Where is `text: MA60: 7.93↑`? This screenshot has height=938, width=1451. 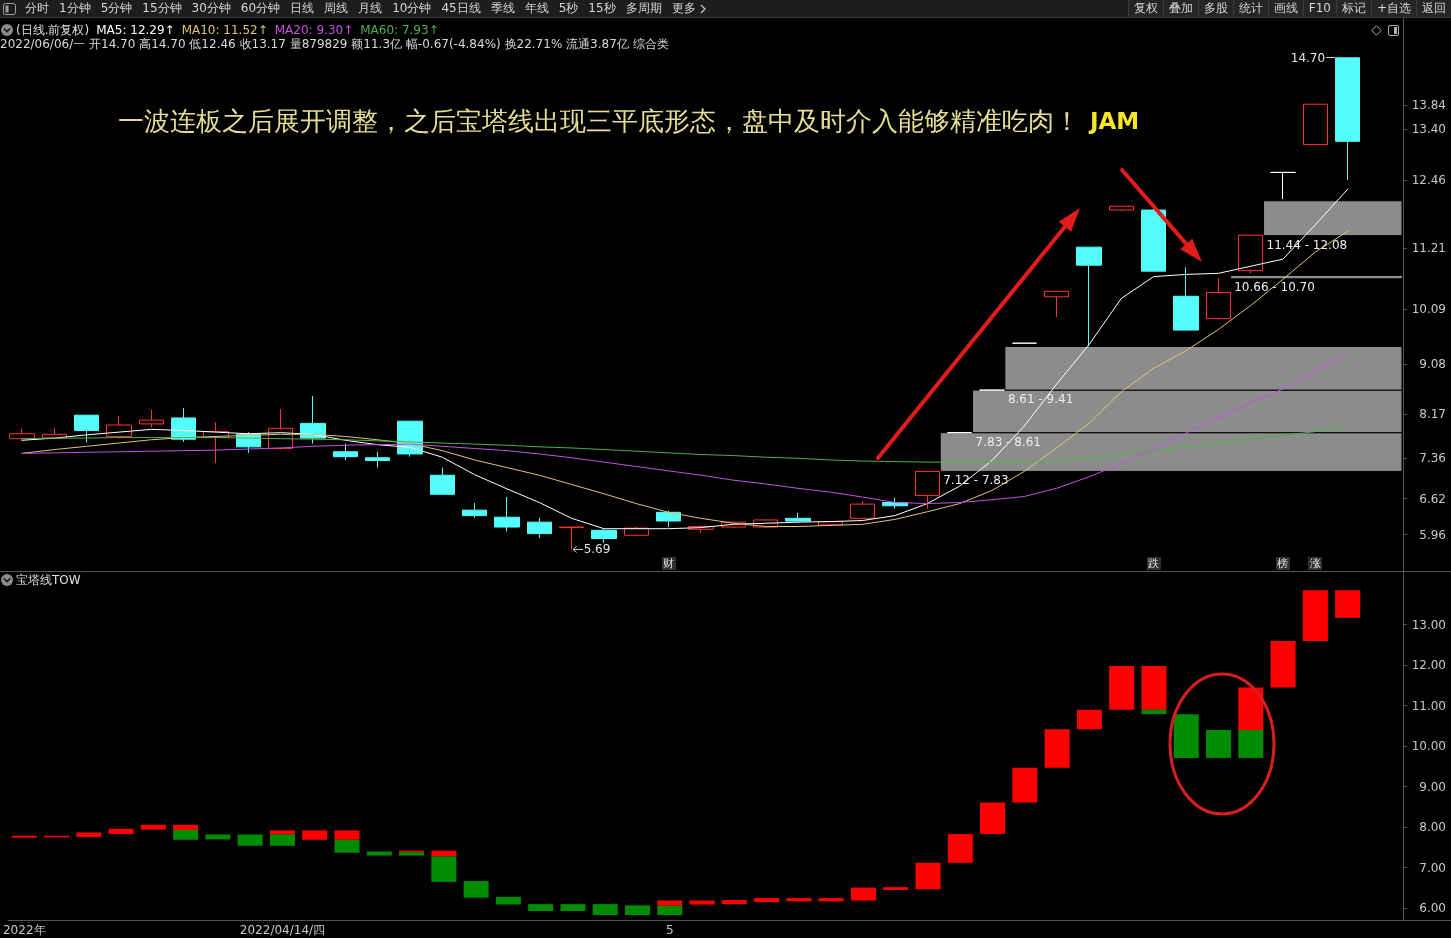 text: MA60: 7.93↑ is located at coordinates (399, 30).